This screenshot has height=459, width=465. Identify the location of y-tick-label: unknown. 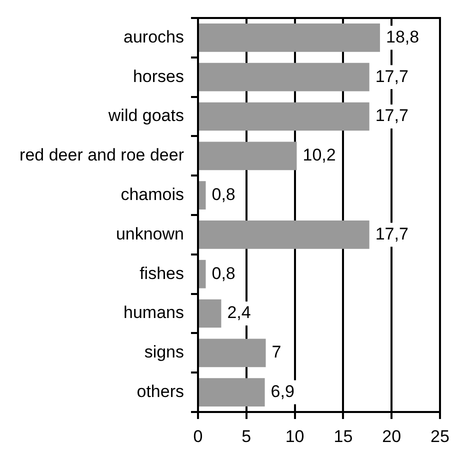
(150, 234).